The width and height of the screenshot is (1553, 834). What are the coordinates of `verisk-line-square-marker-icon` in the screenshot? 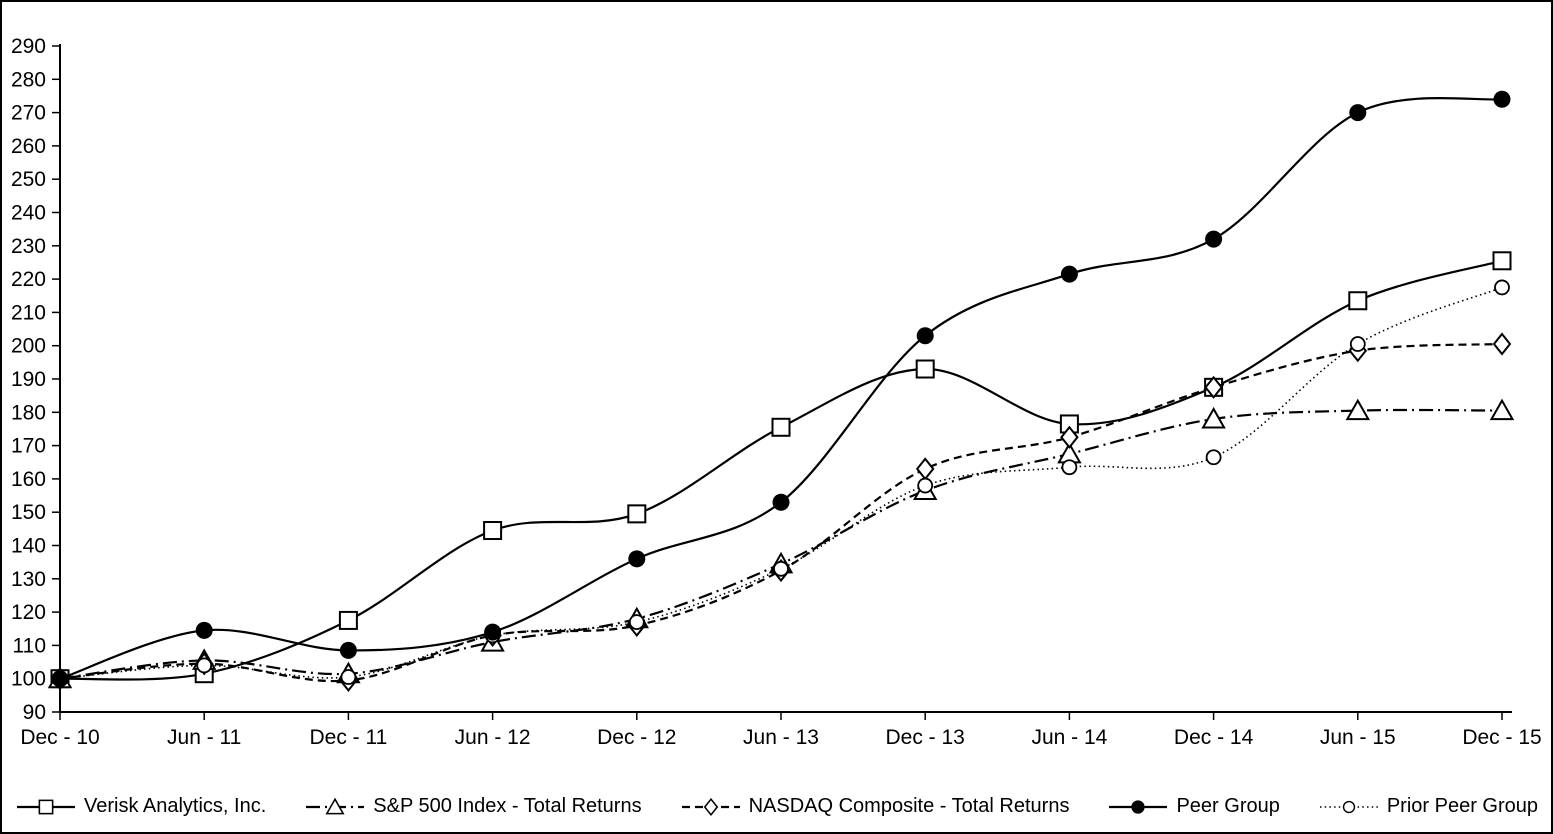 It's located at (45, 806).